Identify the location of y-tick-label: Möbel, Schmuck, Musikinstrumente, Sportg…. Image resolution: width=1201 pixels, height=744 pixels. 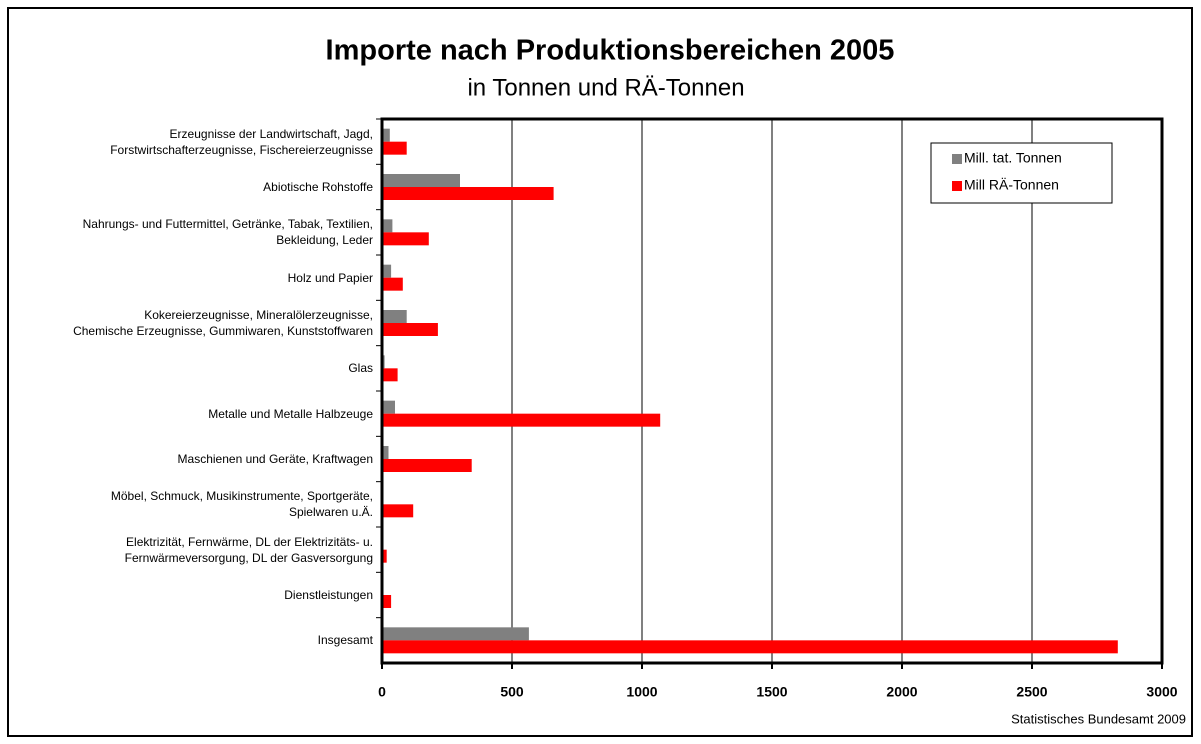
(241, 504).